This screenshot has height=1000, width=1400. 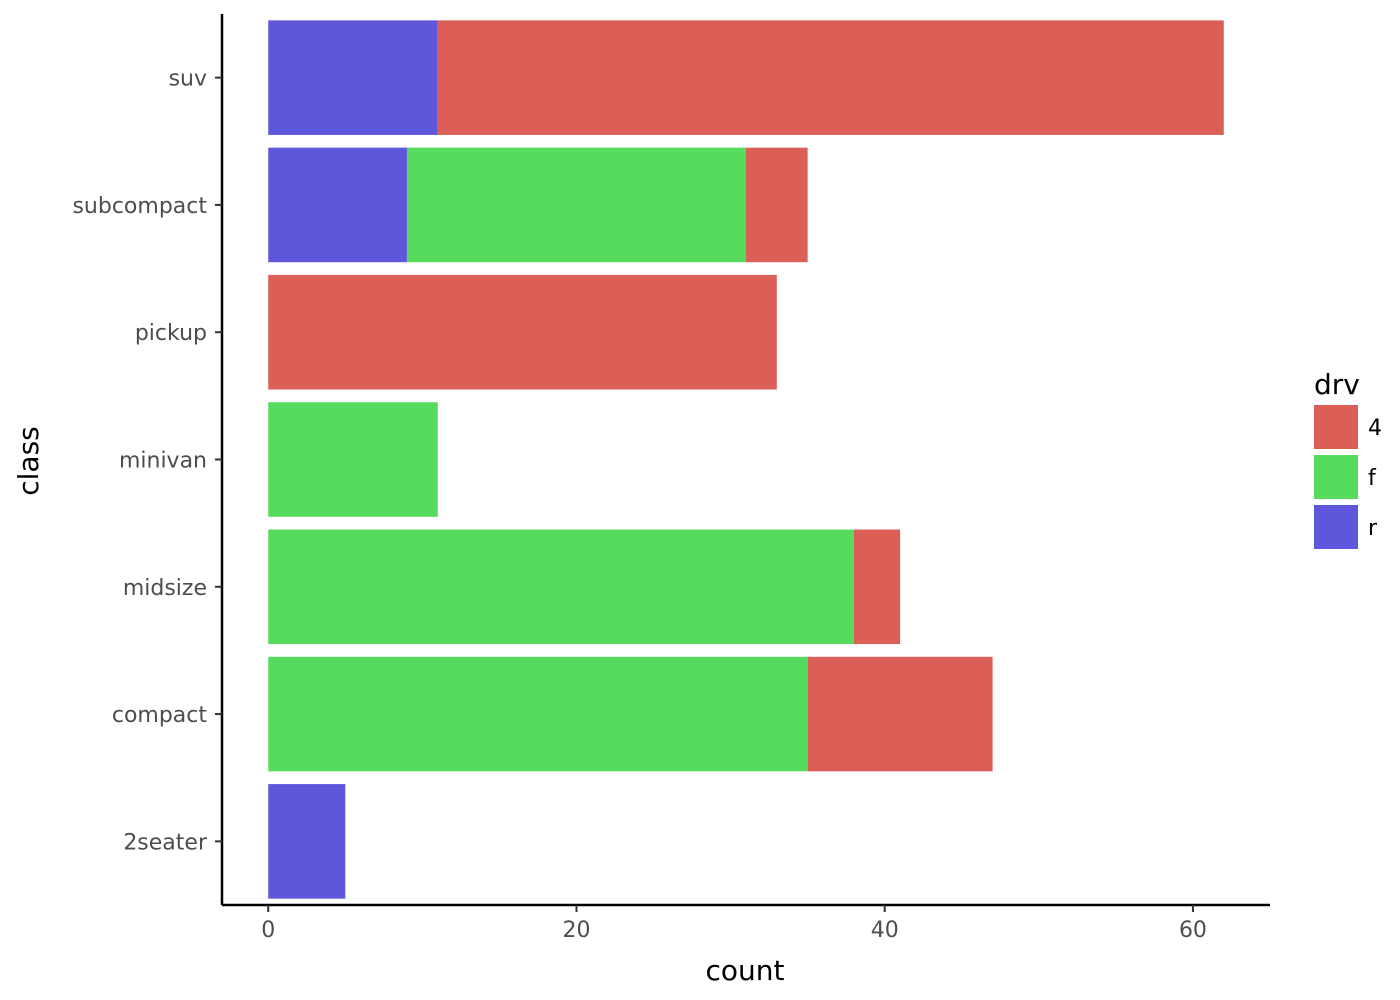 What do you see at coordinates (1337, 384) in the screenshot?
I see `legend-title: drv` at bounding box center [1337, 384].